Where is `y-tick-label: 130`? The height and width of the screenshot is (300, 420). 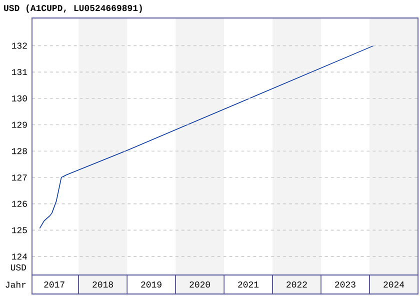 y-tick-label: 130 is located at coordinates (19, 98).